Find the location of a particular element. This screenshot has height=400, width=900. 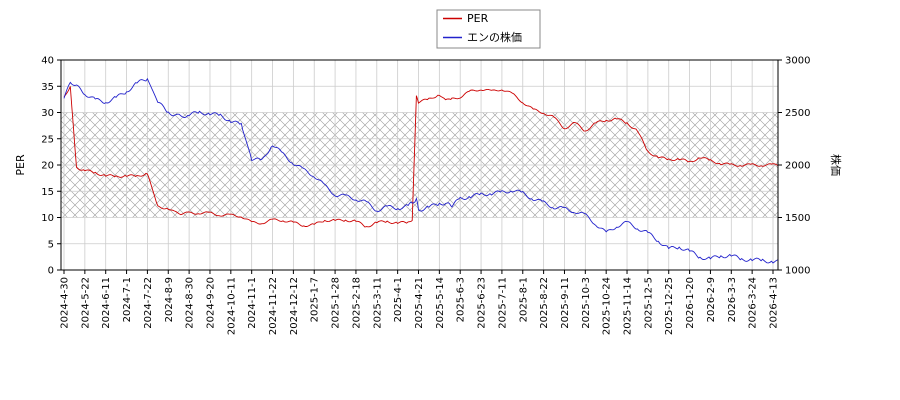

x-tick-label: 2025-4-1 is located at coordinates (398, 299).